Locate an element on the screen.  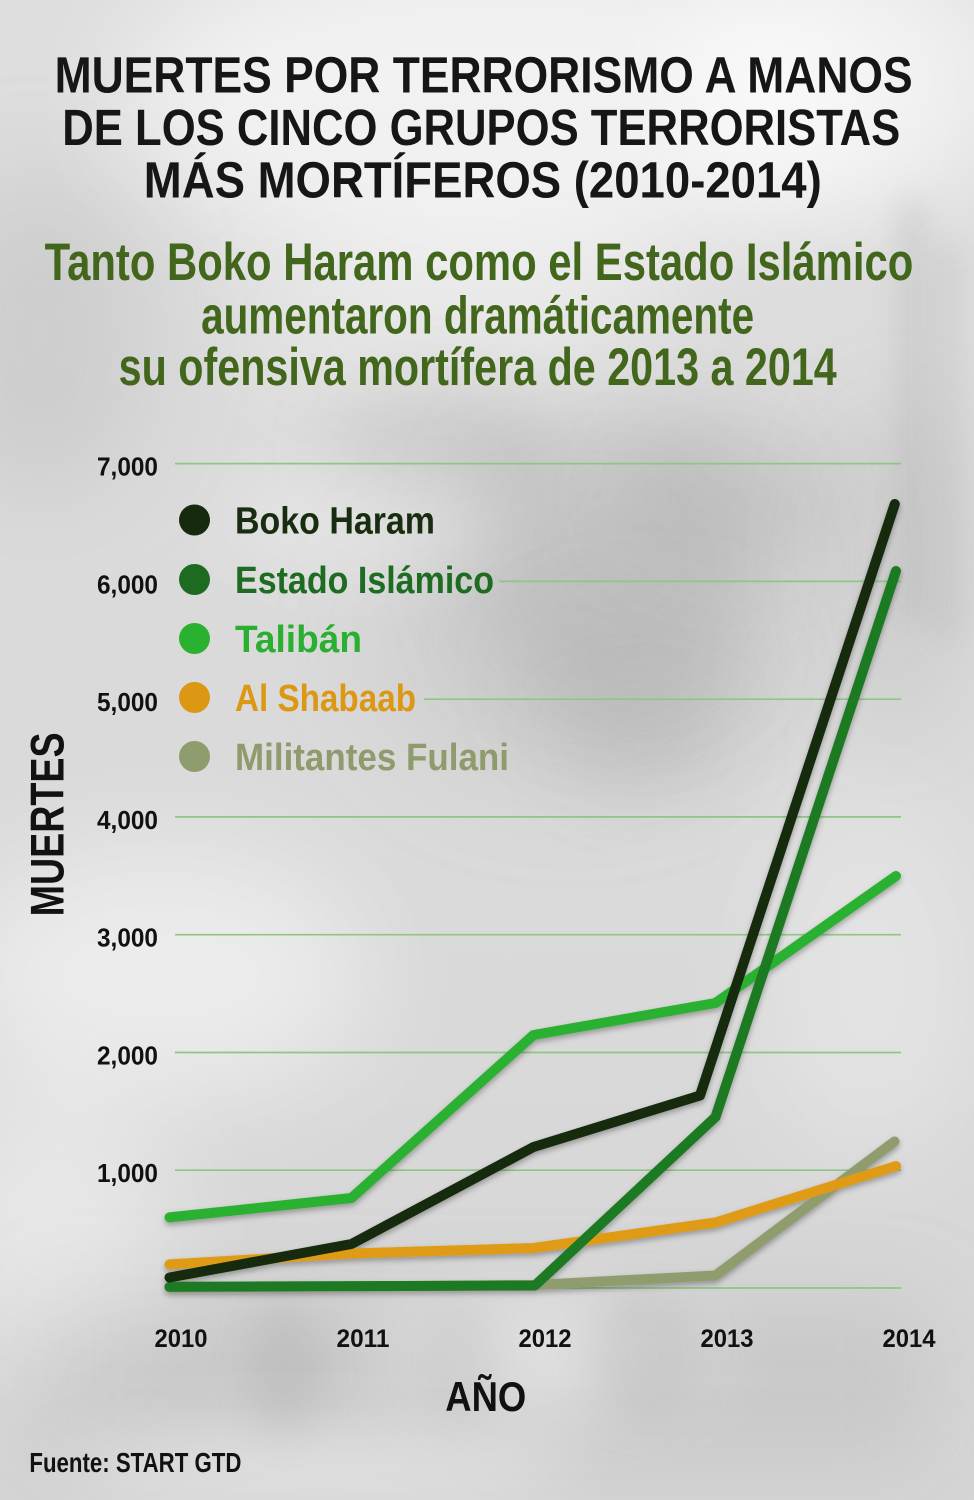
svg-text: 1,000 is located at coordinates (127, 1173).